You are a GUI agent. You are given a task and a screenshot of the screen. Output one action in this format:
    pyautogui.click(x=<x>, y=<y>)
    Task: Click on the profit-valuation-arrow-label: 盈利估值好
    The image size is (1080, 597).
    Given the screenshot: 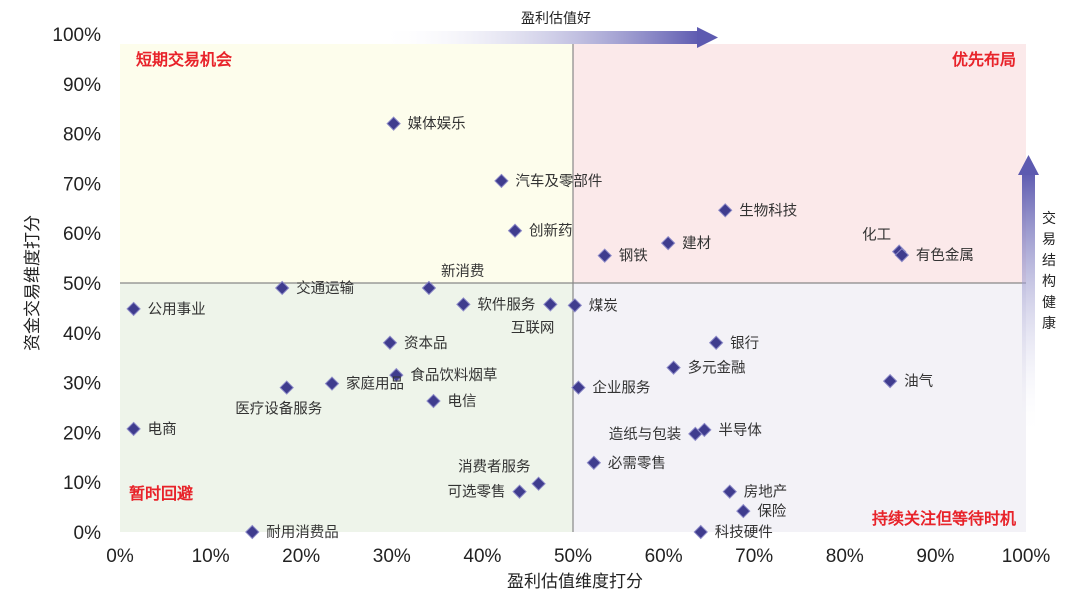 What is the action you would take?
    pyautogui.click(x=556, y=19)
    